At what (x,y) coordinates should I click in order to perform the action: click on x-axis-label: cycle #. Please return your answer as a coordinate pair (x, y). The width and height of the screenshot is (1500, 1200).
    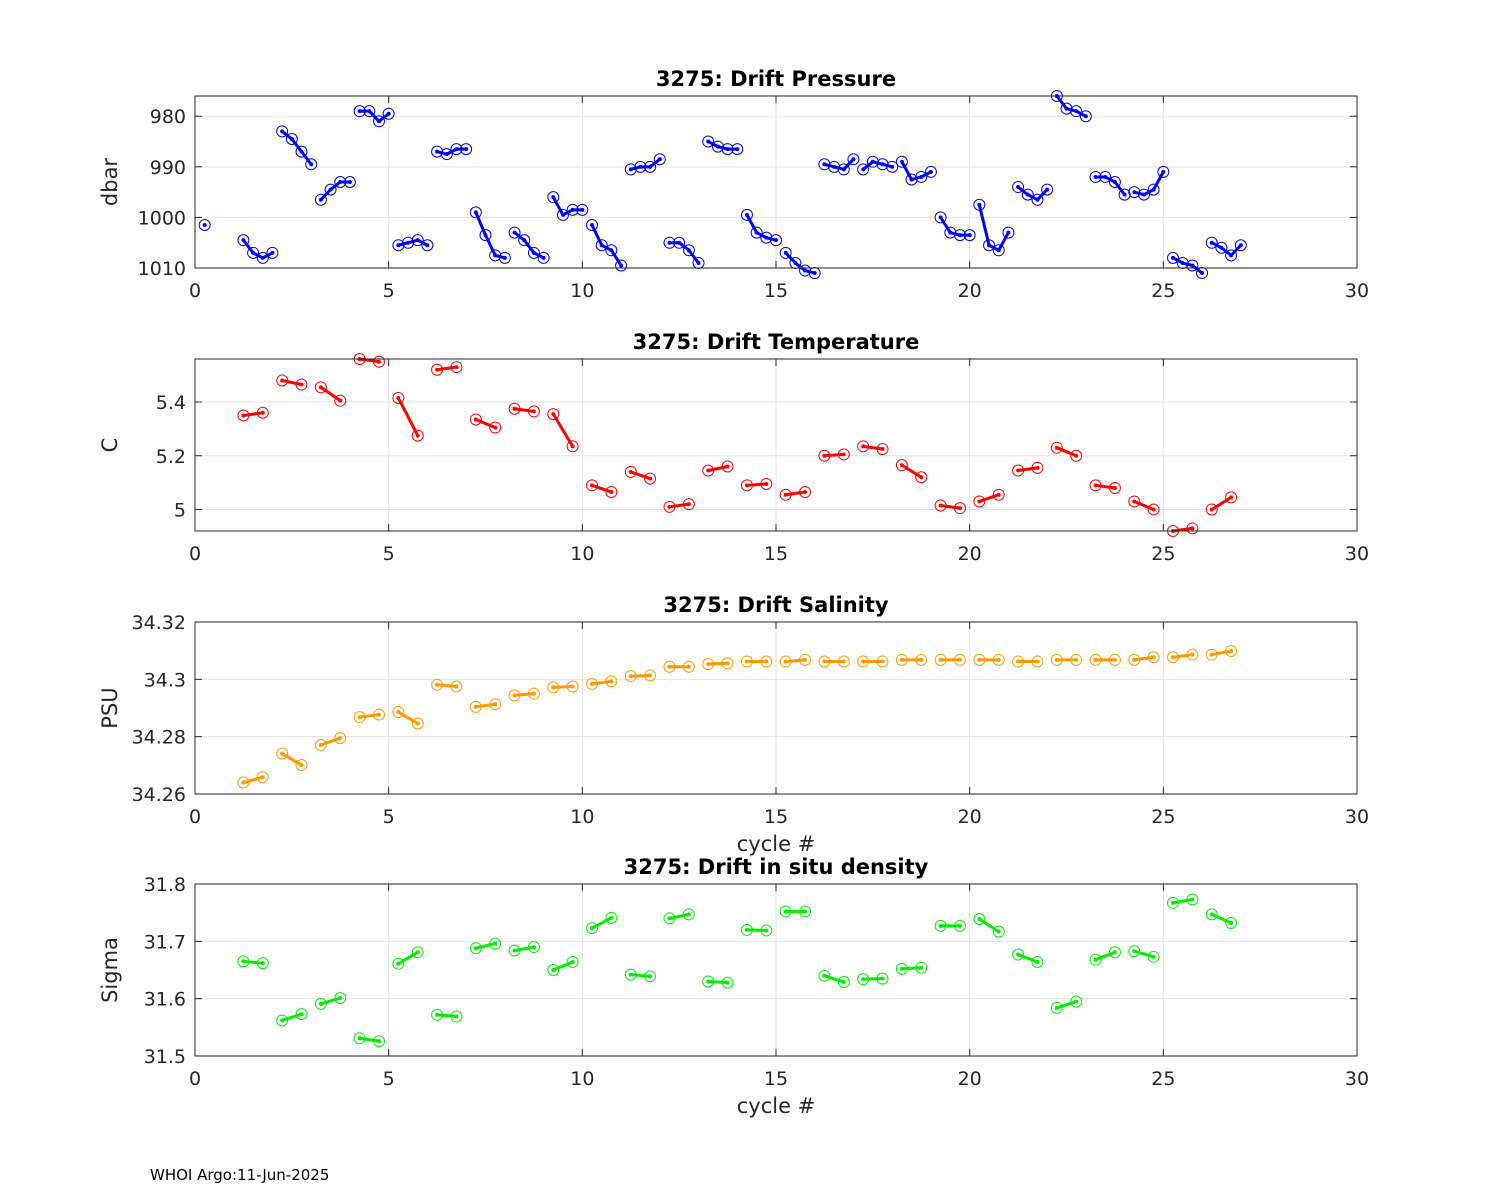
    Looking at the image, I should click on (776, 844).